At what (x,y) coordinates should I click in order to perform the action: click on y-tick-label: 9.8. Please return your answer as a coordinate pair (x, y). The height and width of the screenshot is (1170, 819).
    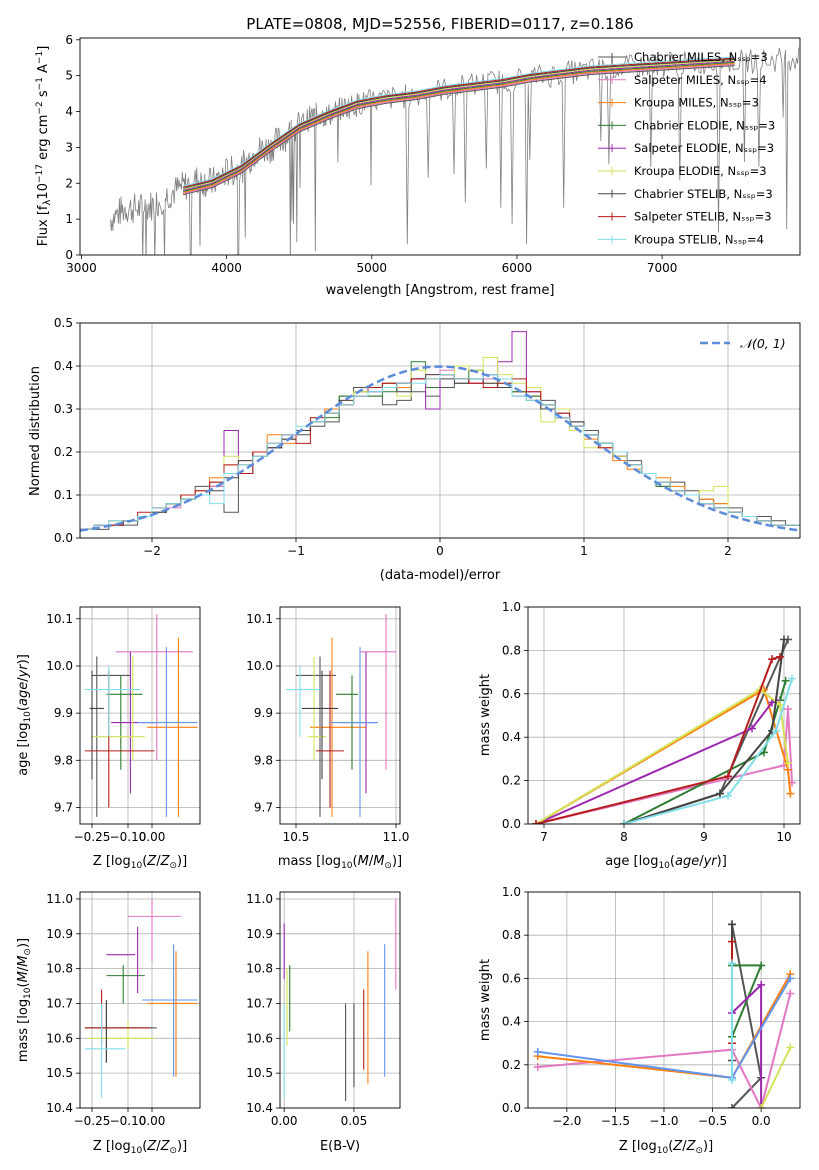
    Looking at the image, I should click on (63, 760).